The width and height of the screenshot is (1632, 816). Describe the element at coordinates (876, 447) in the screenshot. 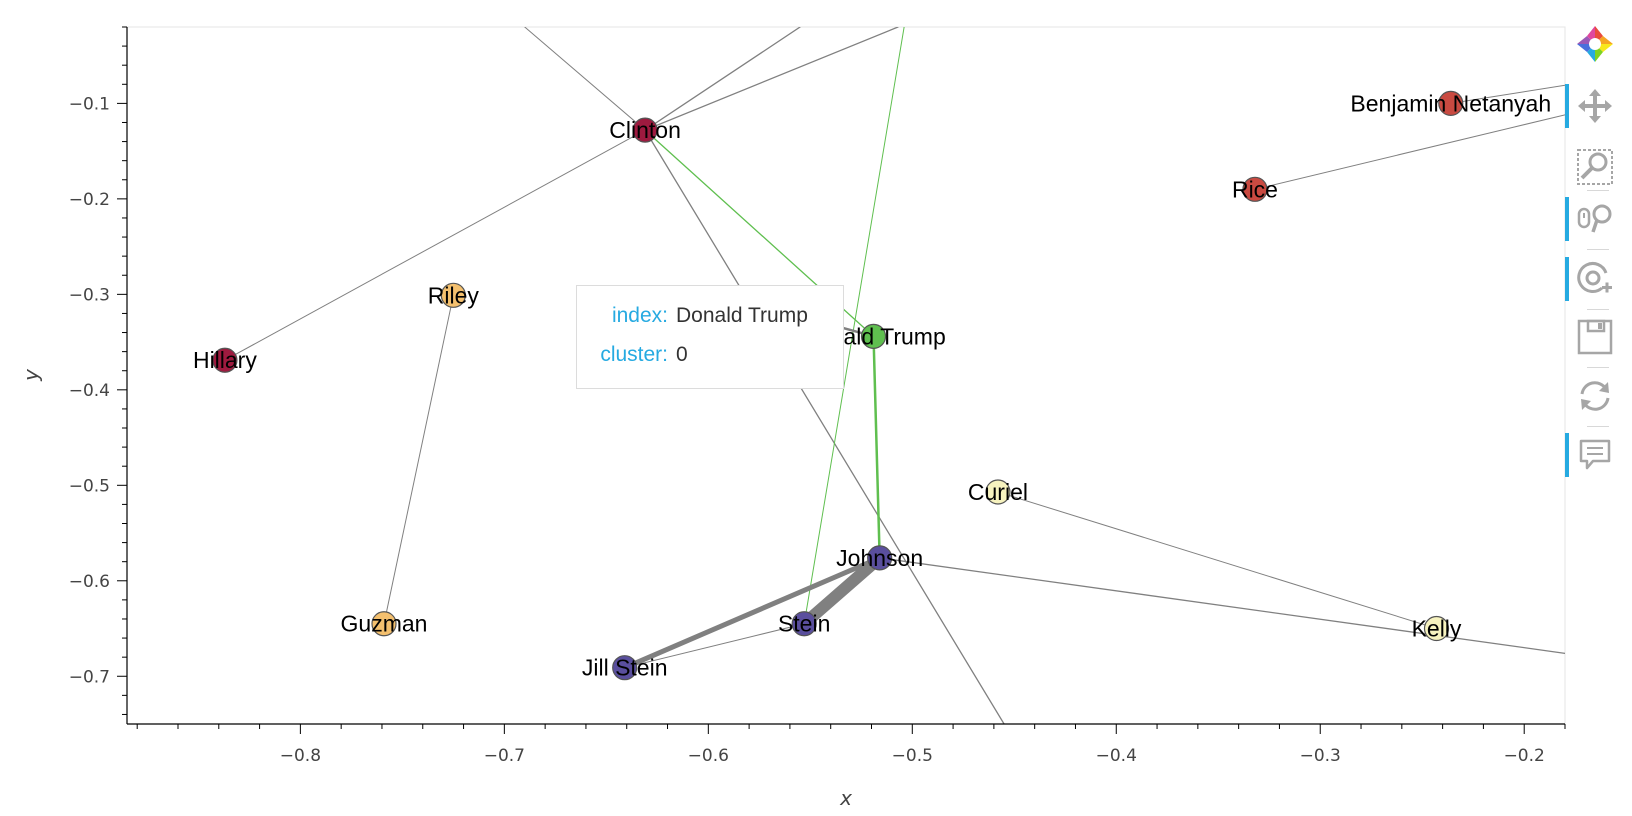

I see `edge-donald-trump-johnson` at that location.